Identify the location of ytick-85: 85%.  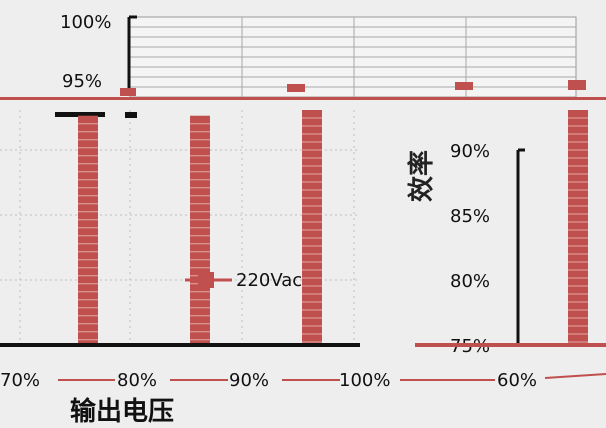
(470, 216).